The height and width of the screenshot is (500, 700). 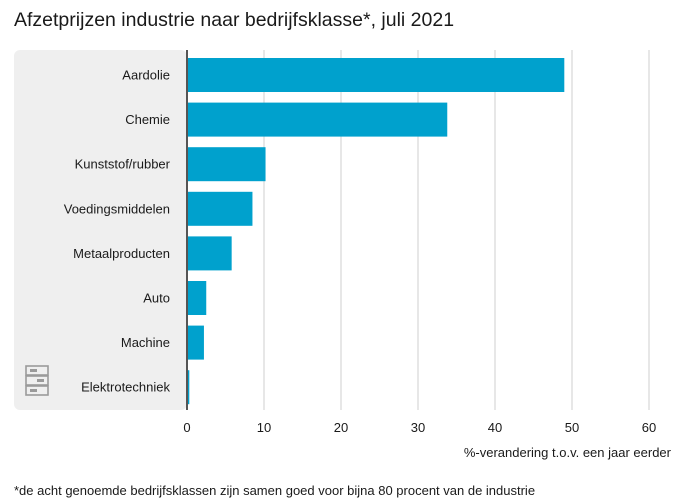 I want to click on x-tick-label: 30, so click(x=418, y=427).